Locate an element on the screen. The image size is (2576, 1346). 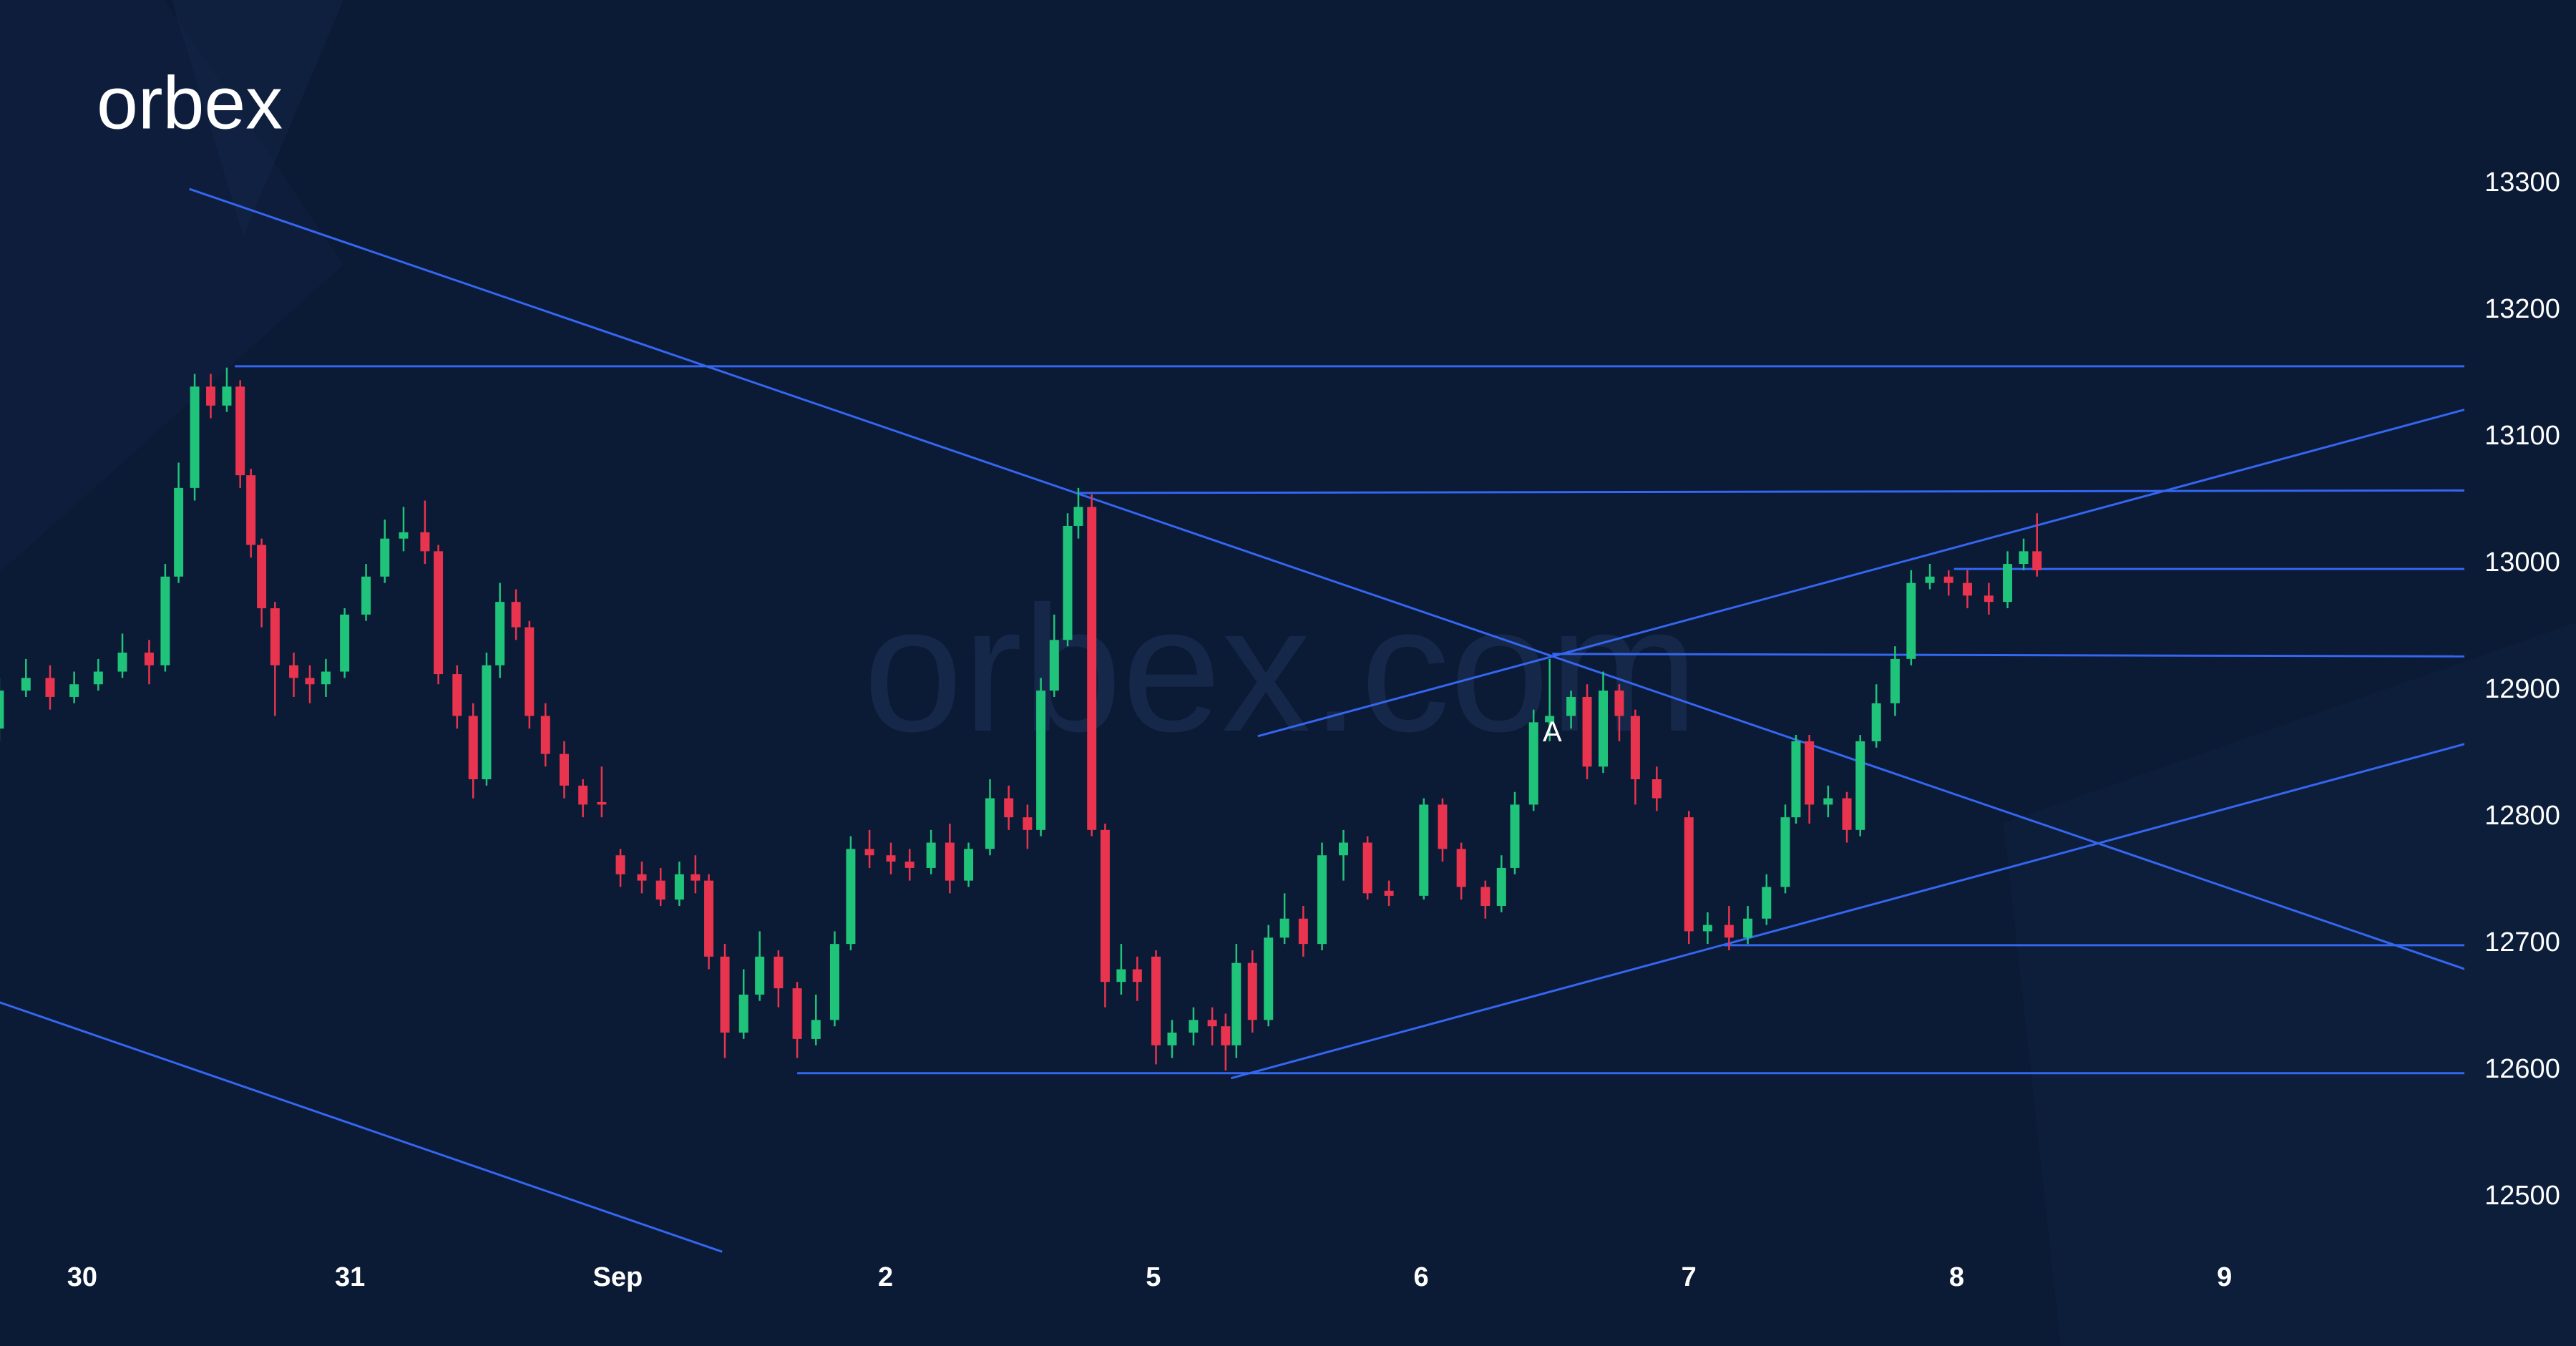
x-tick-label: Sep is located at coordinates (617, 1277).